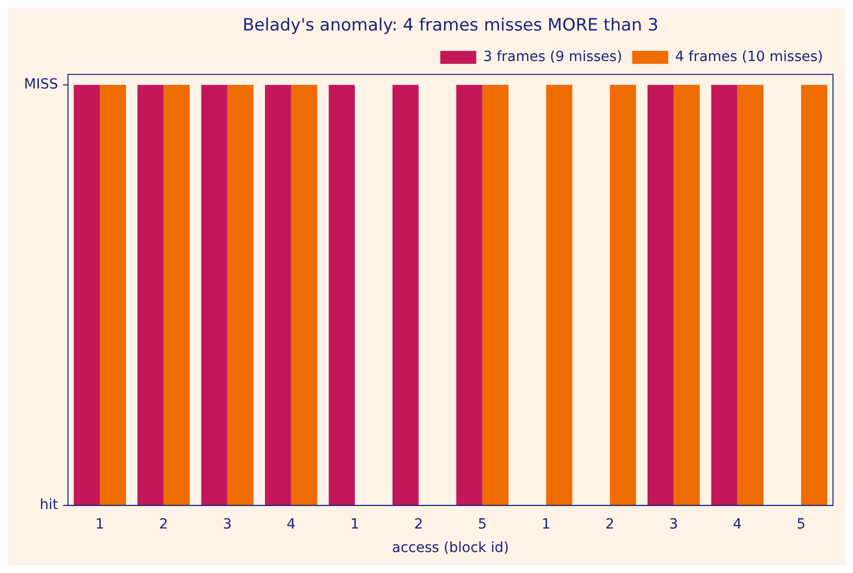 The width and height of the screenshot is (853, 573). Describe the element at coordinates (49, 505) in the screenshot. I see `text: hit` at that location.